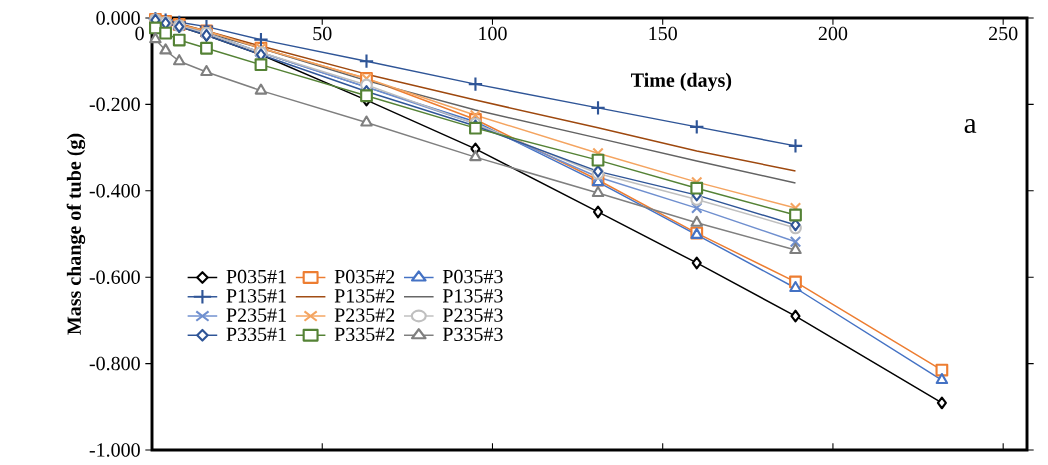 Image resolution: width=1048 pixels, height=465 pixels. I want to click on legend-label: P035#3, so click(472, 276).